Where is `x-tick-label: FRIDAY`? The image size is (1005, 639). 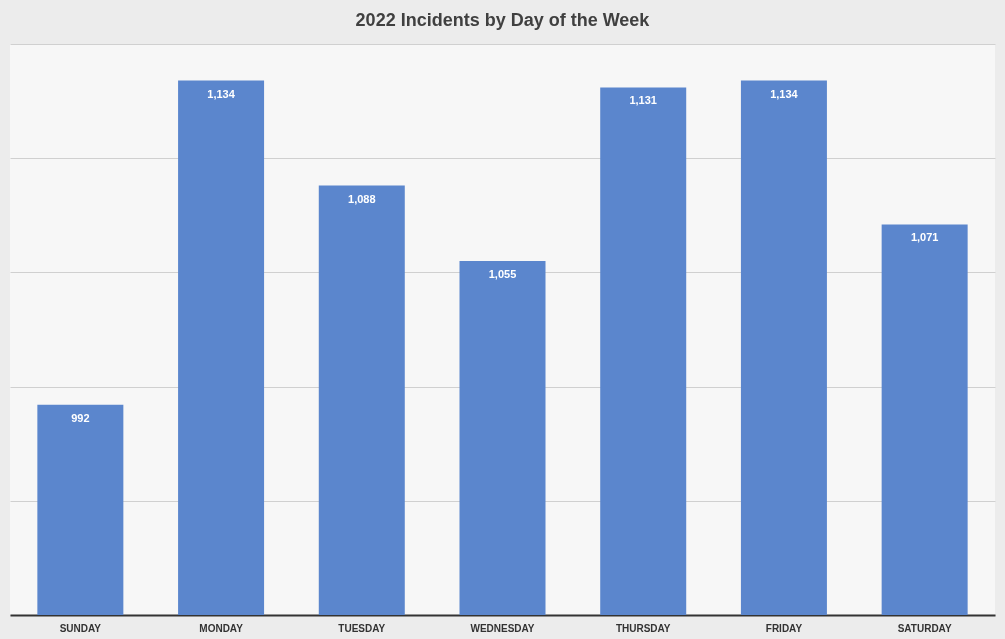 x-tick-label: FRIDAY is located at coordinates (784, 628).